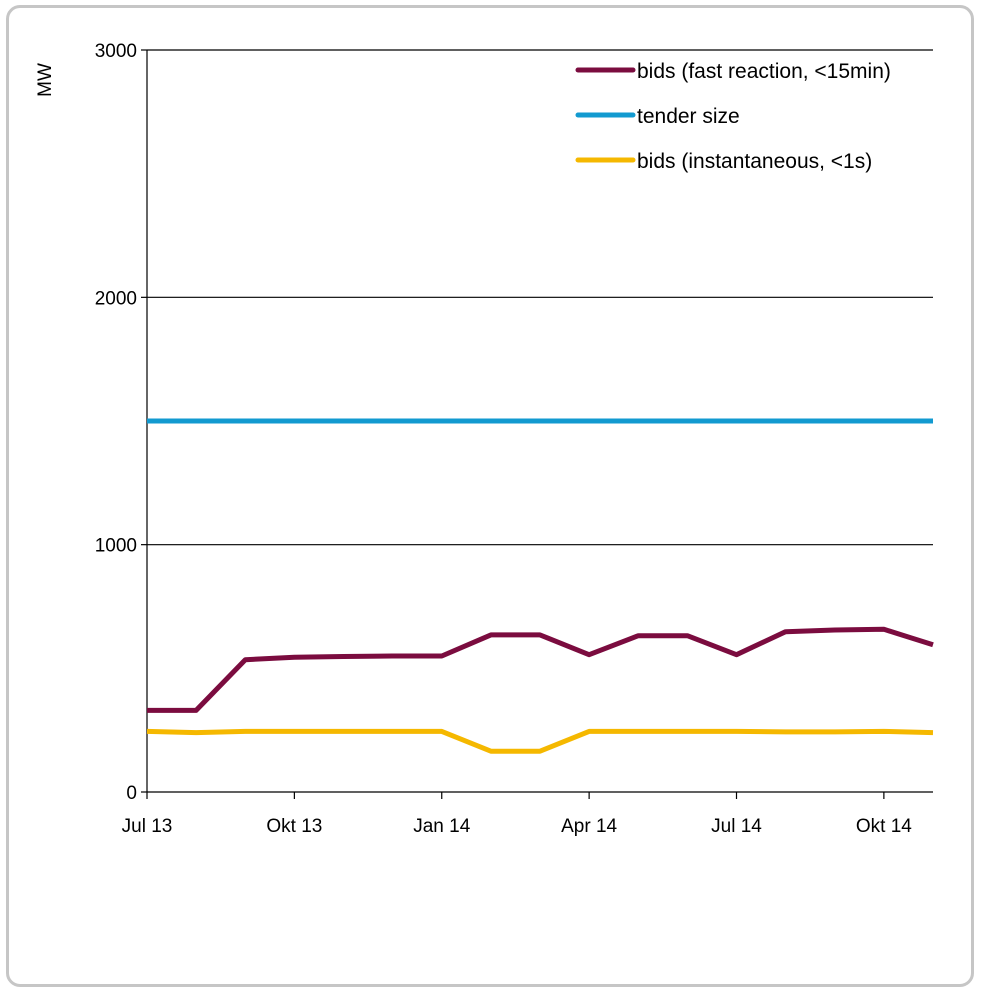 This screenshot has width=981, height=994. I want to click on legend-label: tender size, so click(688, 116).